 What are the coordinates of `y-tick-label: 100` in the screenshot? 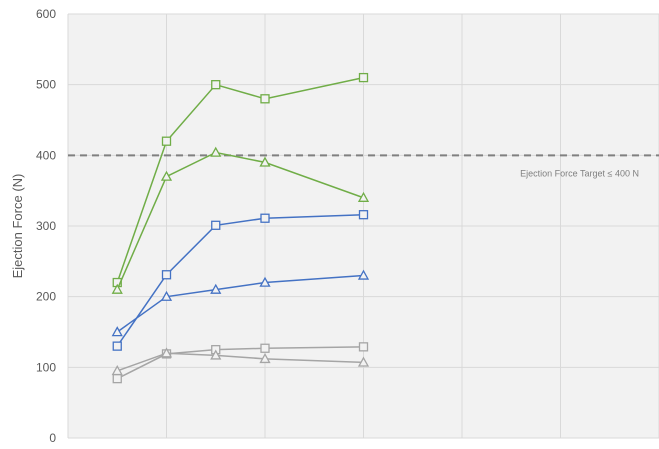 It's located at (46, 367).